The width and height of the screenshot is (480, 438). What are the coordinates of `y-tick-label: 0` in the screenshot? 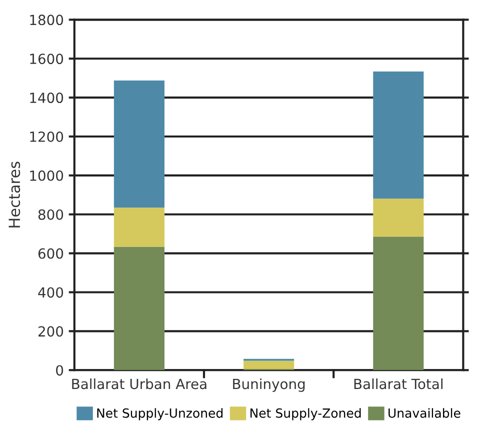 It's located at (60, 370).